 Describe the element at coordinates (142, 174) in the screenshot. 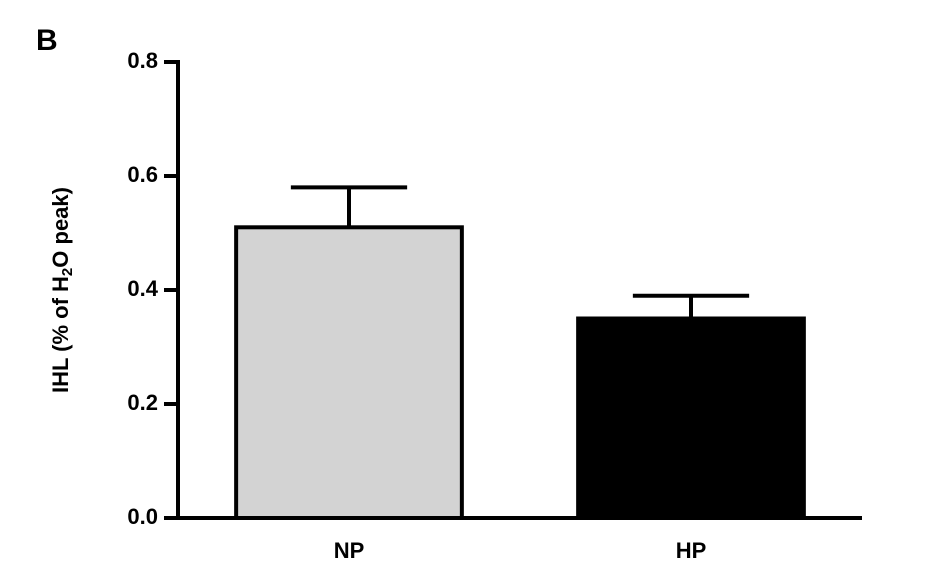

I see `y-tick-label: 0.6` at that location.